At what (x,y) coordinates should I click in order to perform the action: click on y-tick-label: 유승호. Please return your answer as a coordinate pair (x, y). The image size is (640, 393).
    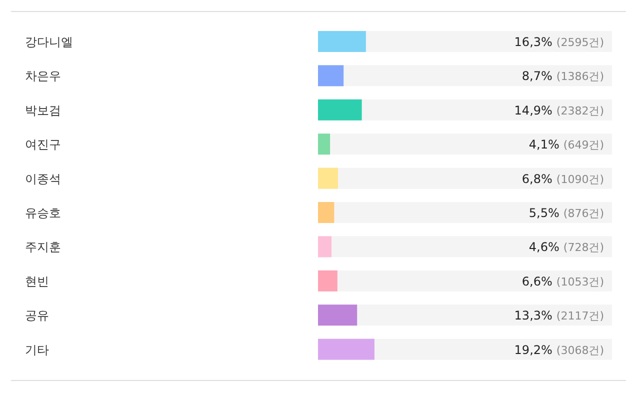
    Looking at the image, I should click on (43, 213).